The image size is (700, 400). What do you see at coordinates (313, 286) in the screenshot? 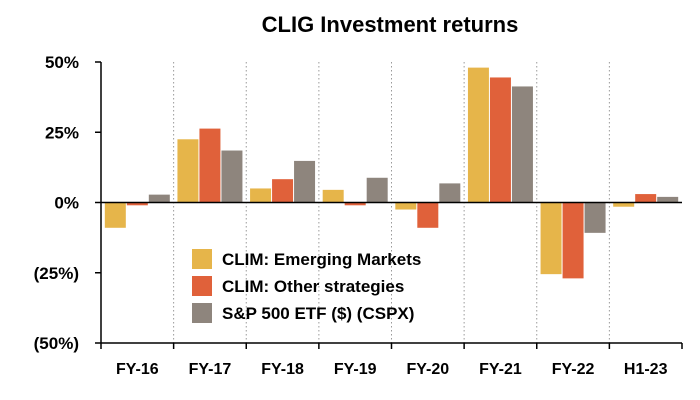
I see `legend-label-clim-other-strategies: CLIM: Other strategies` at bounding box center [313, 286].